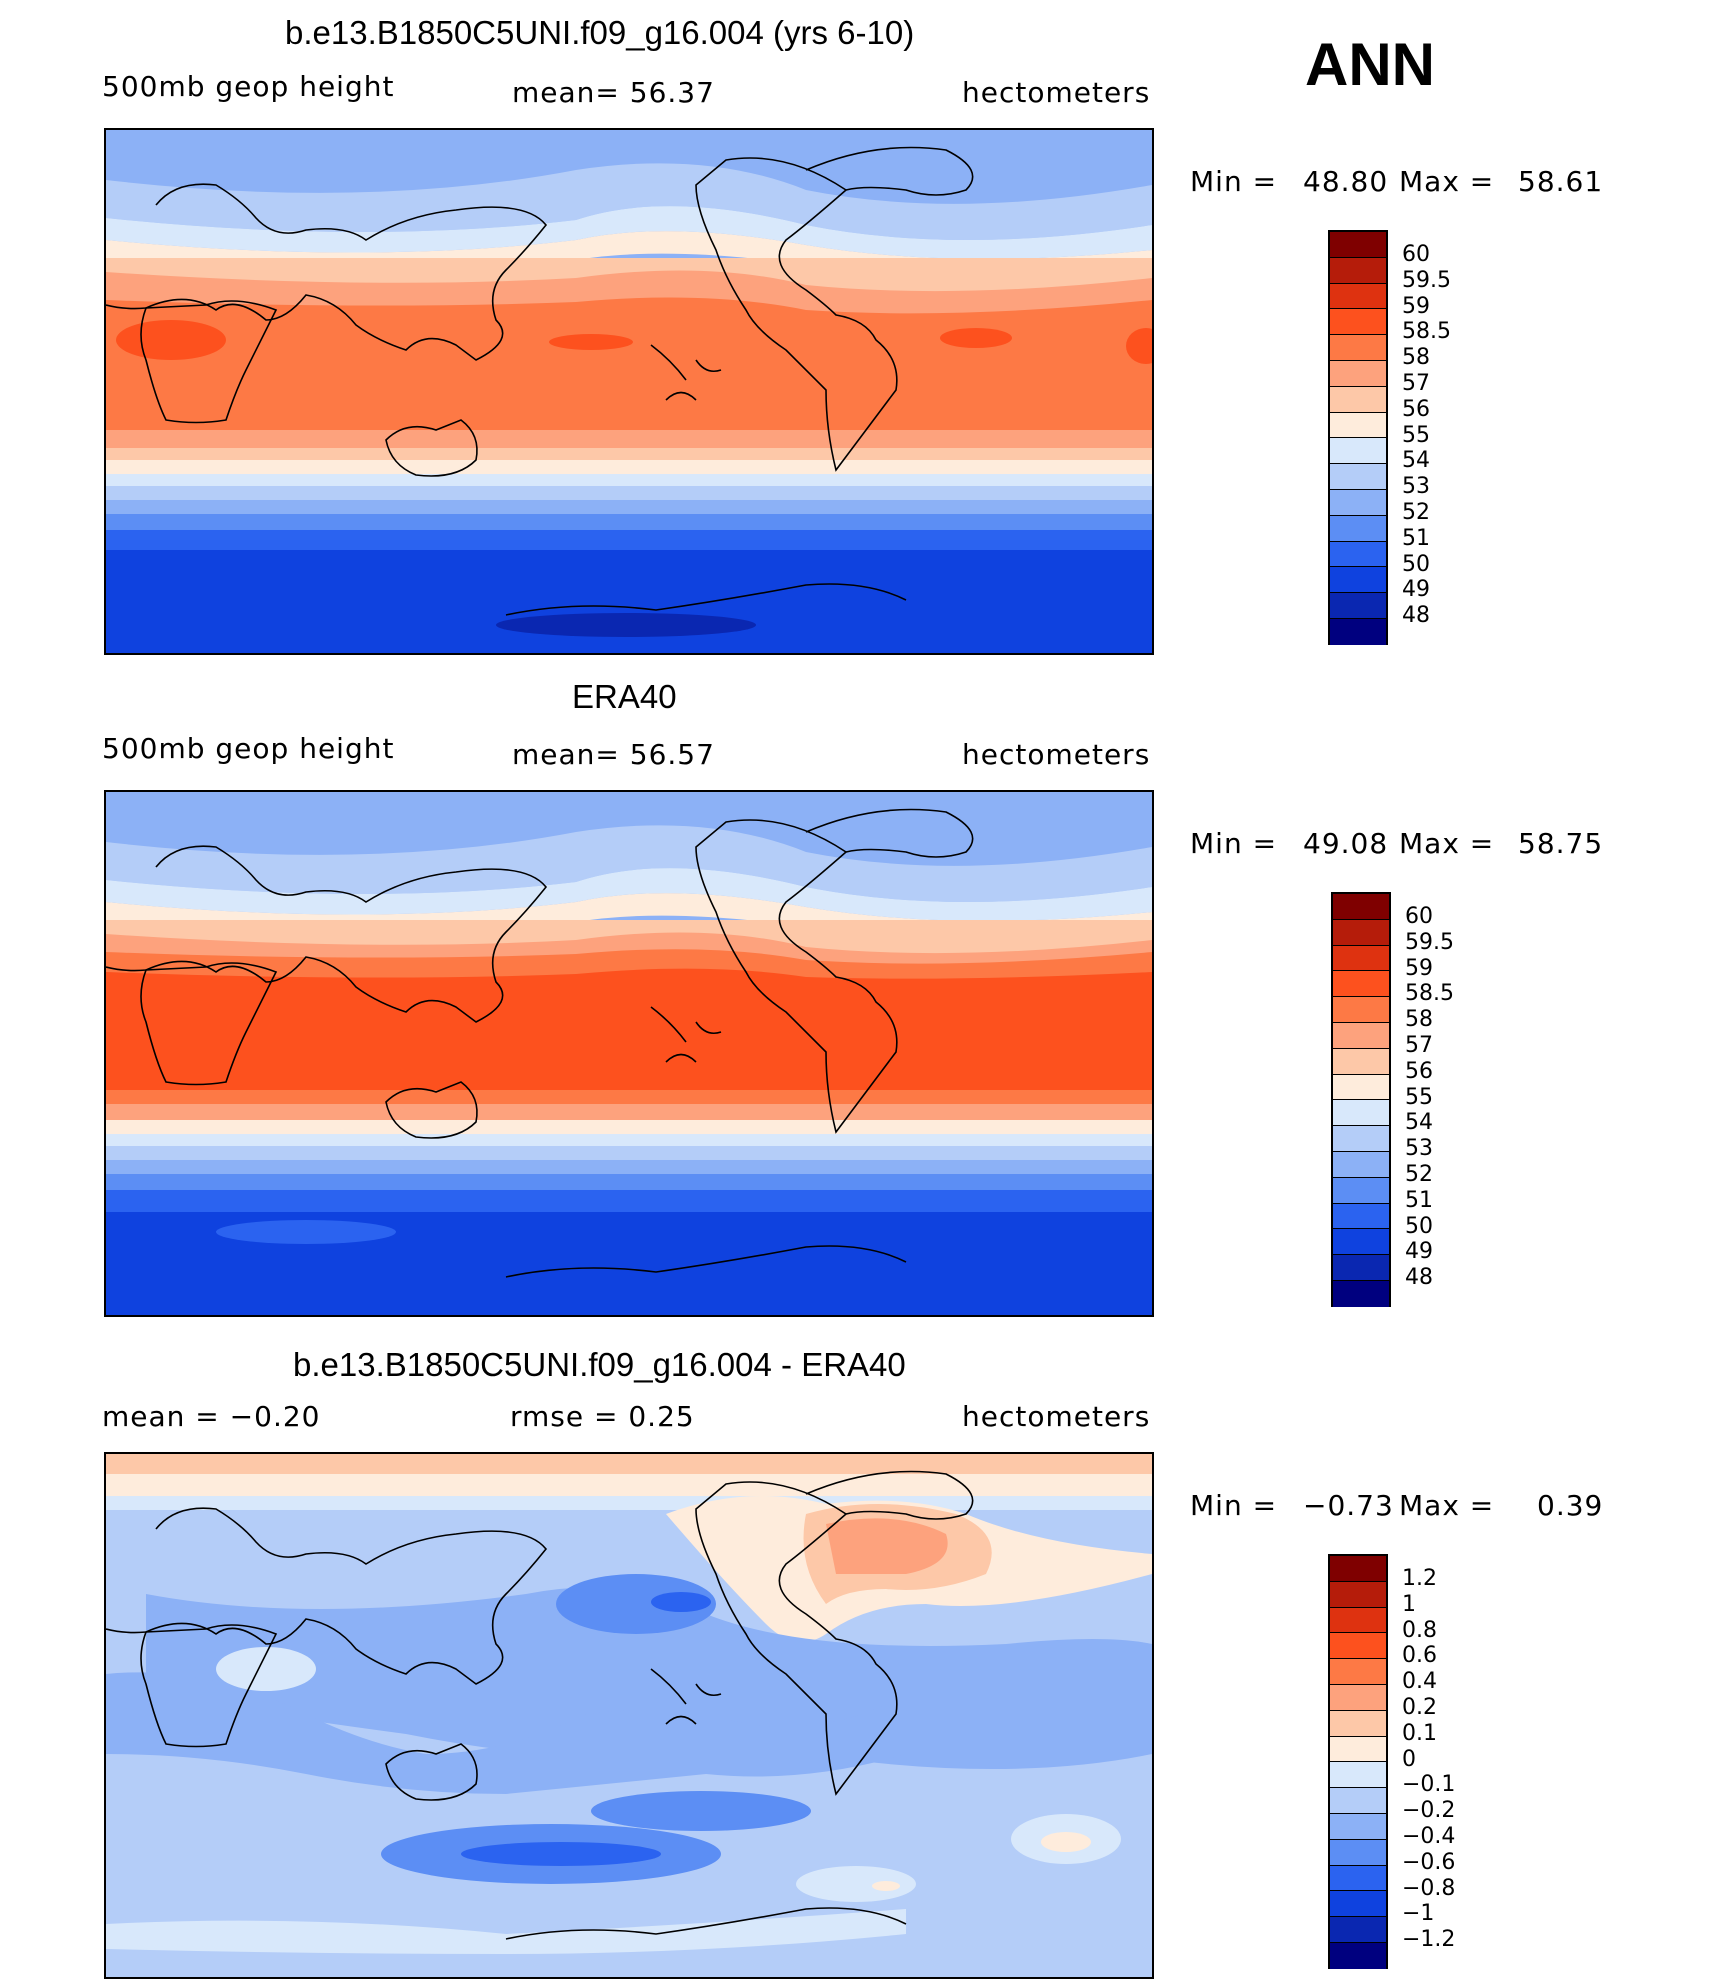 This screenshot has width=1710, height=1979. Describe the element at coordinates (1447, 1505) in the screenshot. I see `panel3-max-label: Max =` at that location.